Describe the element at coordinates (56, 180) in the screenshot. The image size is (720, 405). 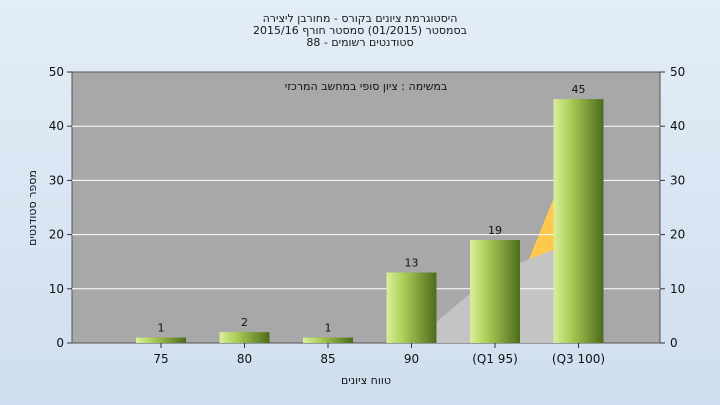
I see `y-tick-label-left: 30` at that location.